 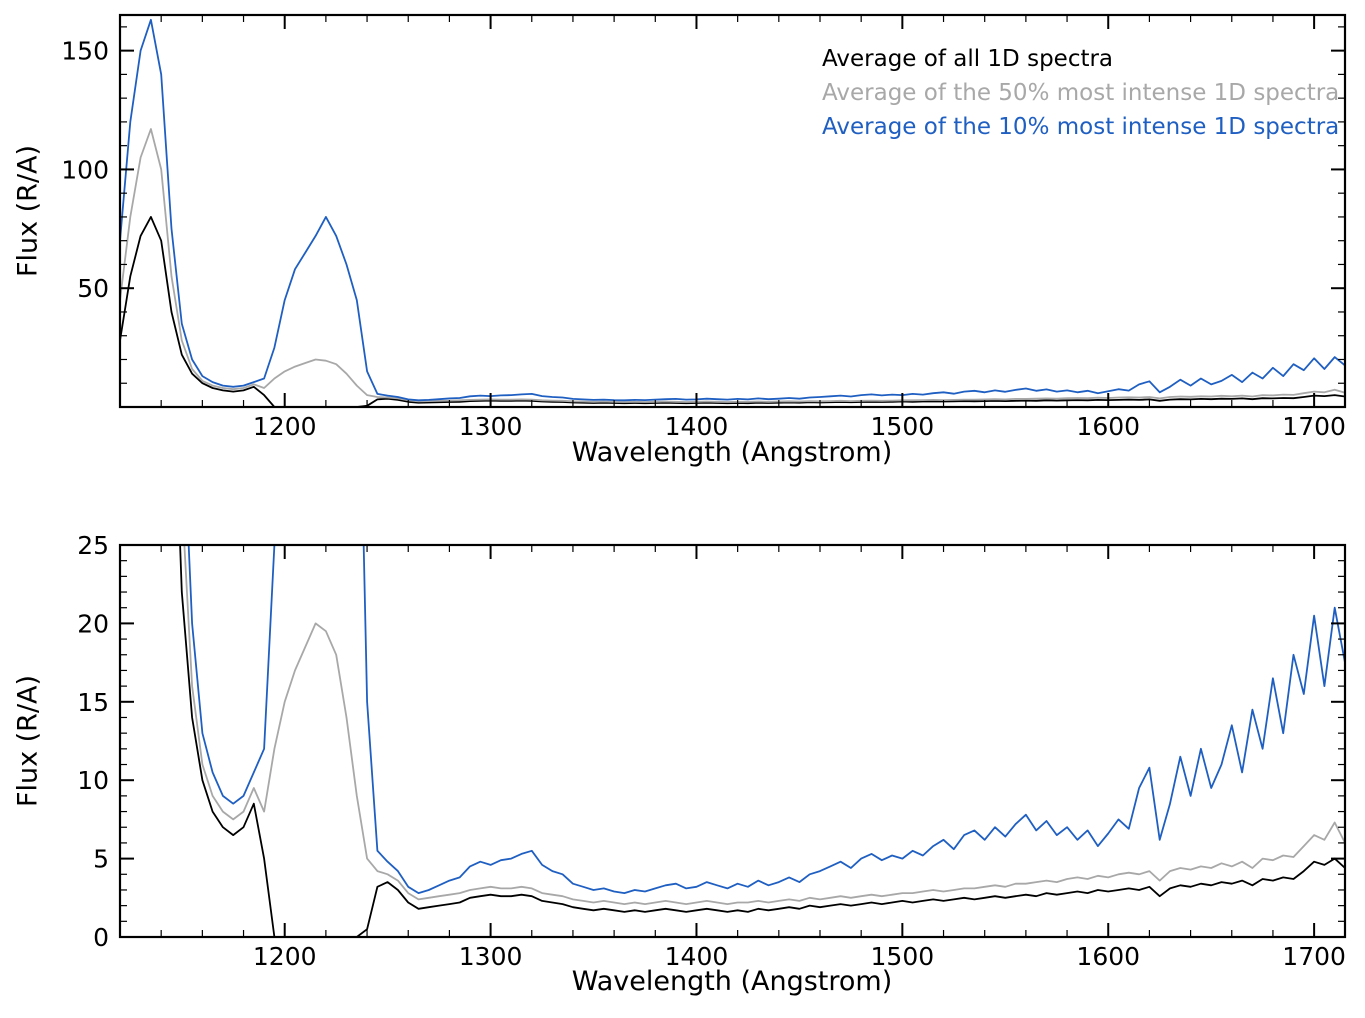 What do you see at coordinates (93, 780) in the screenshot?
I see `svg-text: 10` at bounding box center [93, 780].